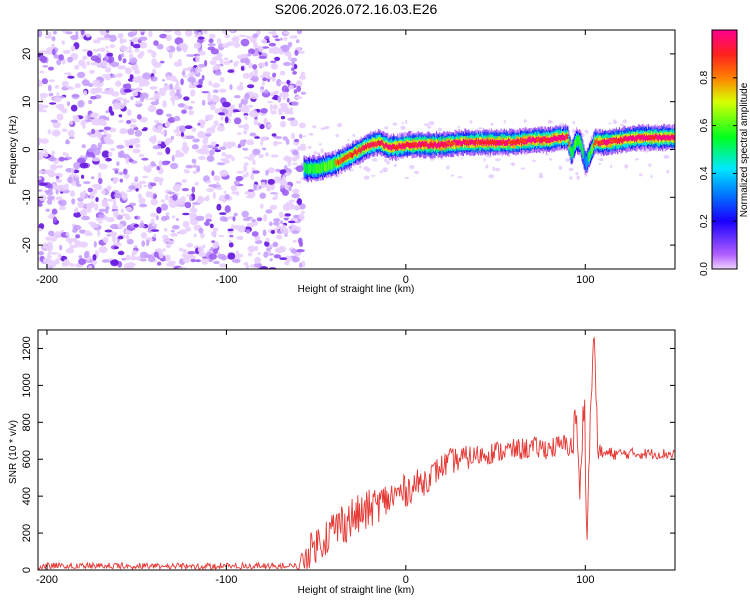  Describe the element at coordinates (704, 77) in the screenshot. I see `colorbar-tick-label: 0.8` at that location.